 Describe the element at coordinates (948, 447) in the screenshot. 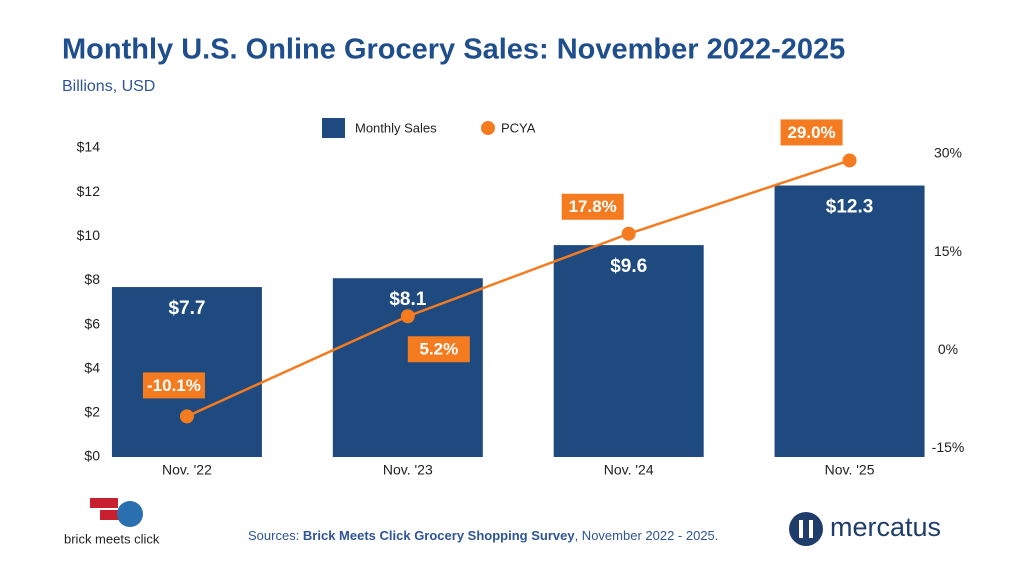

I see `y2-tick-label: -15%` at that location.